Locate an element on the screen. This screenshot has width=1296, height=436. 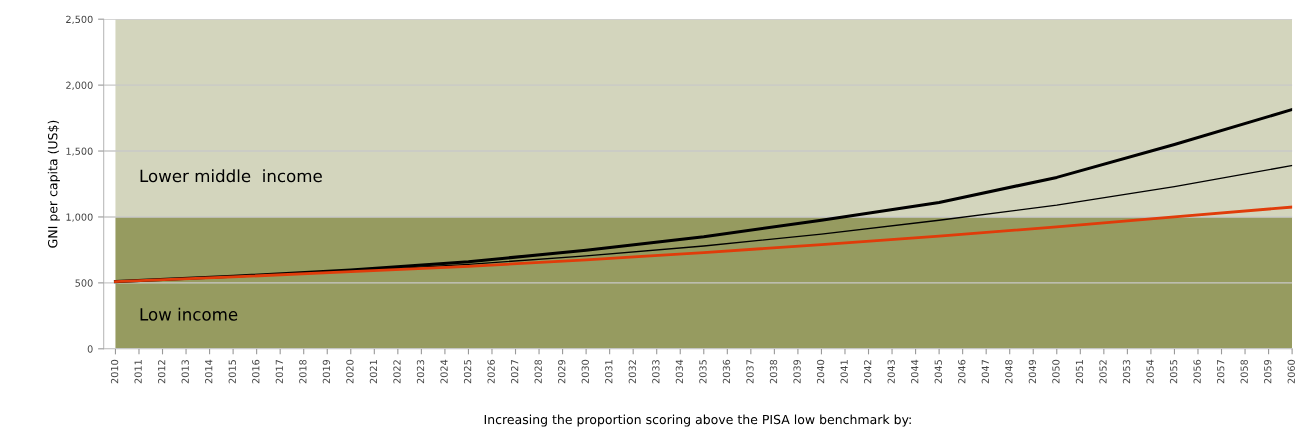
x-tick-label: 2016 is located at coordinates (256, 371).